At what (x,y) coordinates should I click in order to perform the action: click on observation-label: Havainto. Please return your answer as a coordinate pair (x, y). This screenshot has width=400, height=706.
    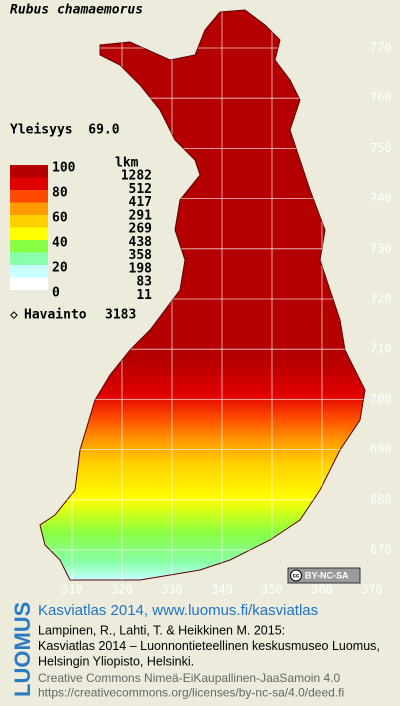
    Looking at the image, I should click on (55, 315).